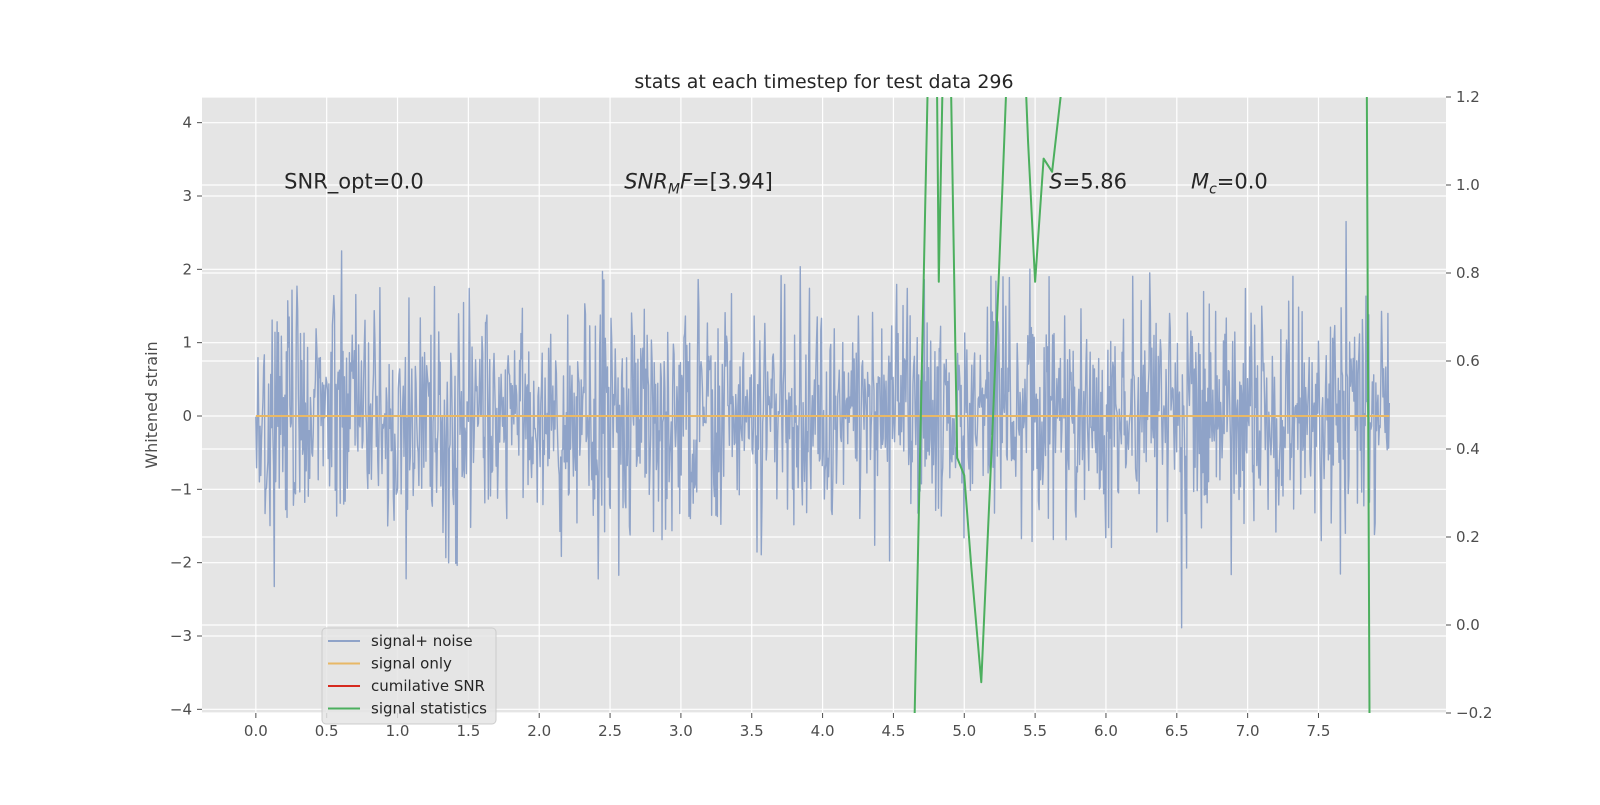 The height and width of the screenshot is (805, 1600). What do you see at coordinates (181, 636) in the screenshot?
I see `y-tick-label: −3` at bounding box center [181, 636].